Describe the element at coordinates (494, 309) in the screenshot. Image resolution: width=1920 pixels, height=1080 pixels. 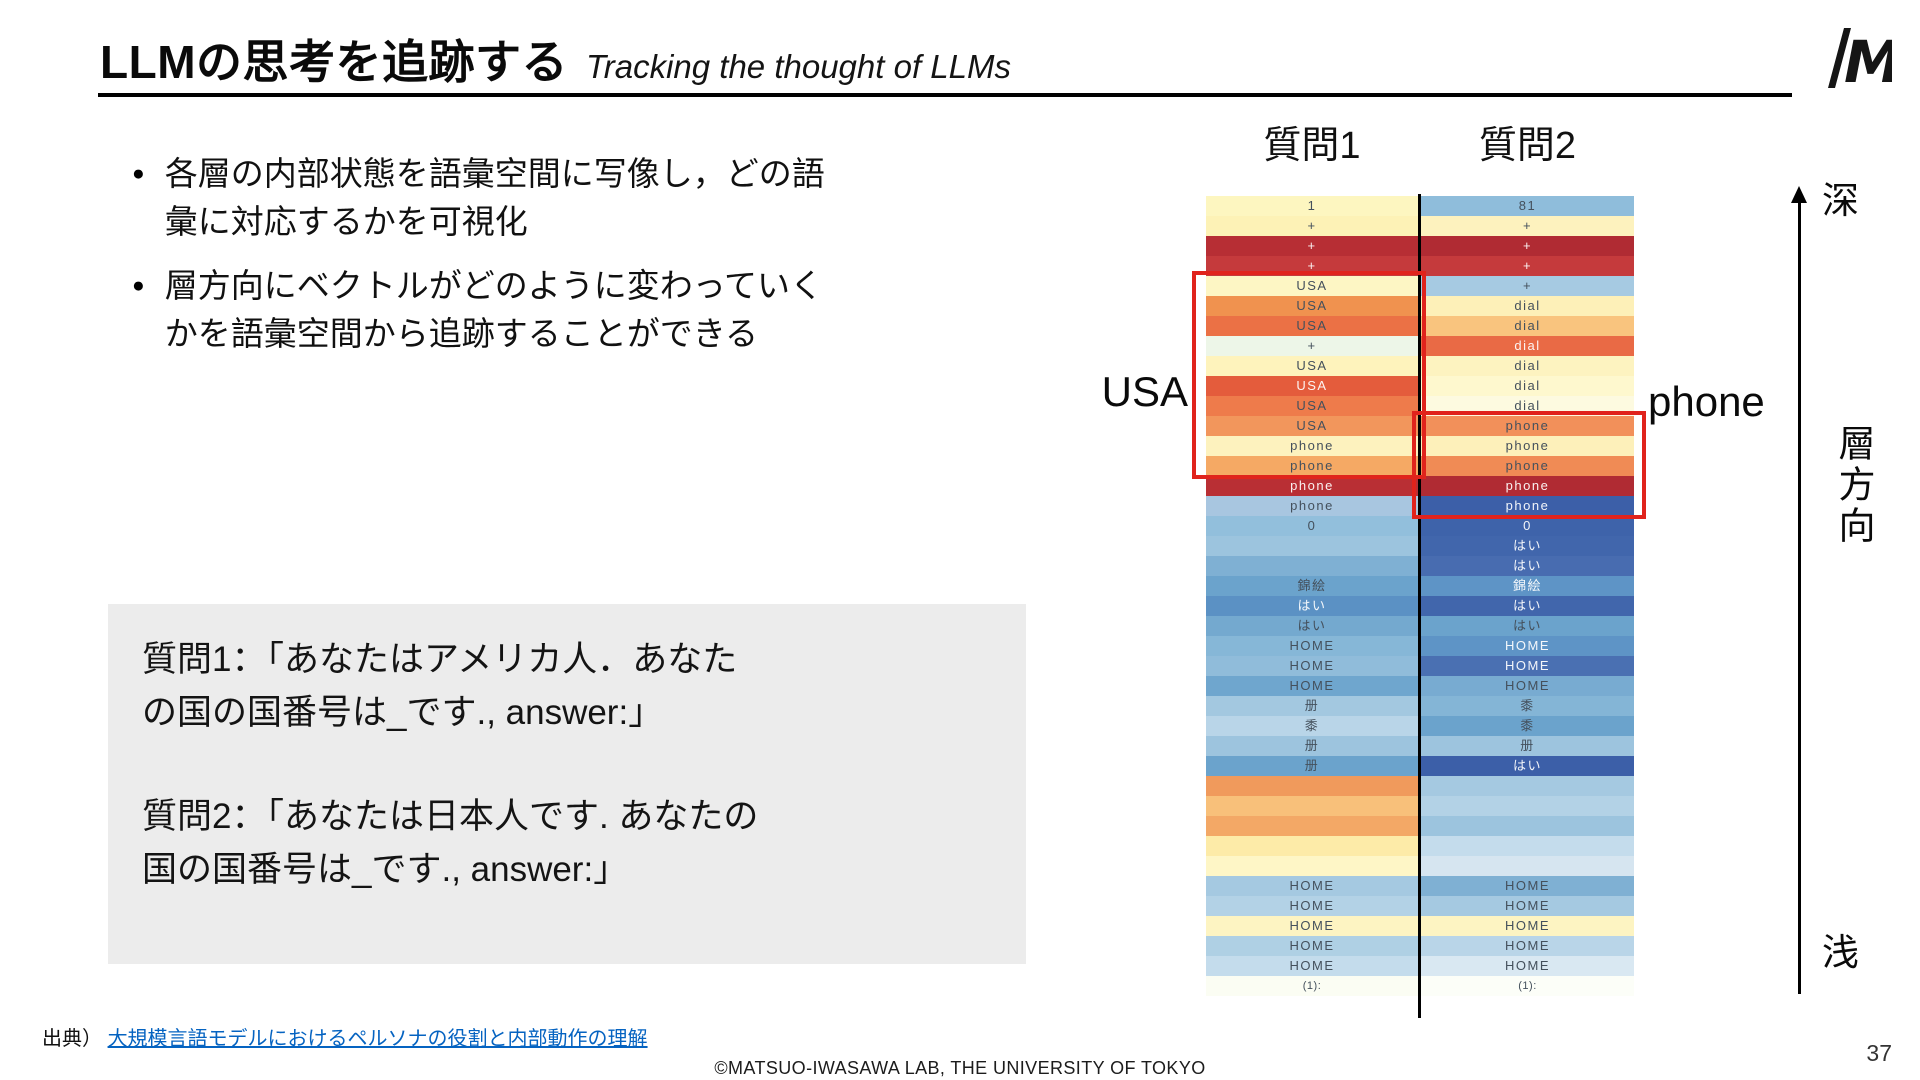
I see `bullet-text: 層方向にベクトルがどのように変わっていく かを語彙空間から追跡することができる` at that location.